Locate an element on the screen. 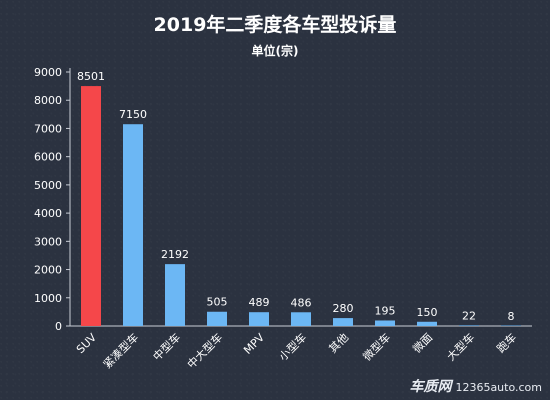  data-label: 195 is located at coordinates (385, 310).